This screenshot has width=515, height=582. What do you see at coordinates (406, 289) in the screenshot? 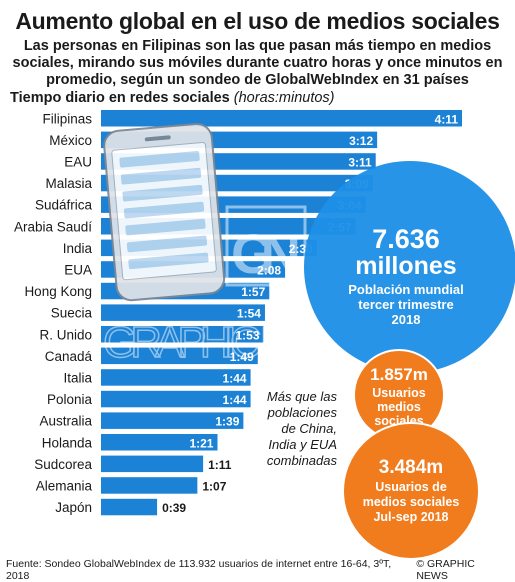
I see `world-population-caption: Población mundial` at bounding box center [406, 289].